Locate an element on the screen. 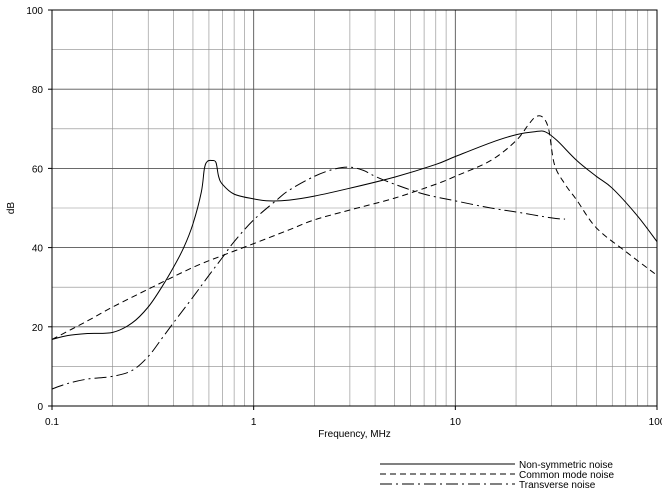  x-tick-label: 0.1 is located at coordinates (52, 422).